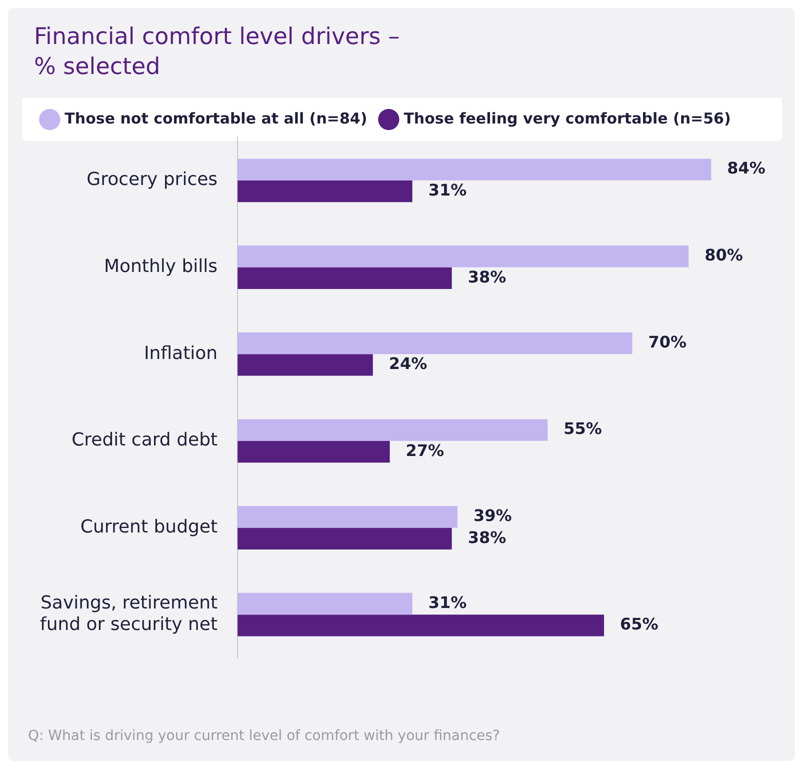  Describe the element at coordinates (425, 450) in the screenshot. I see `data-label: 27%` at that location.